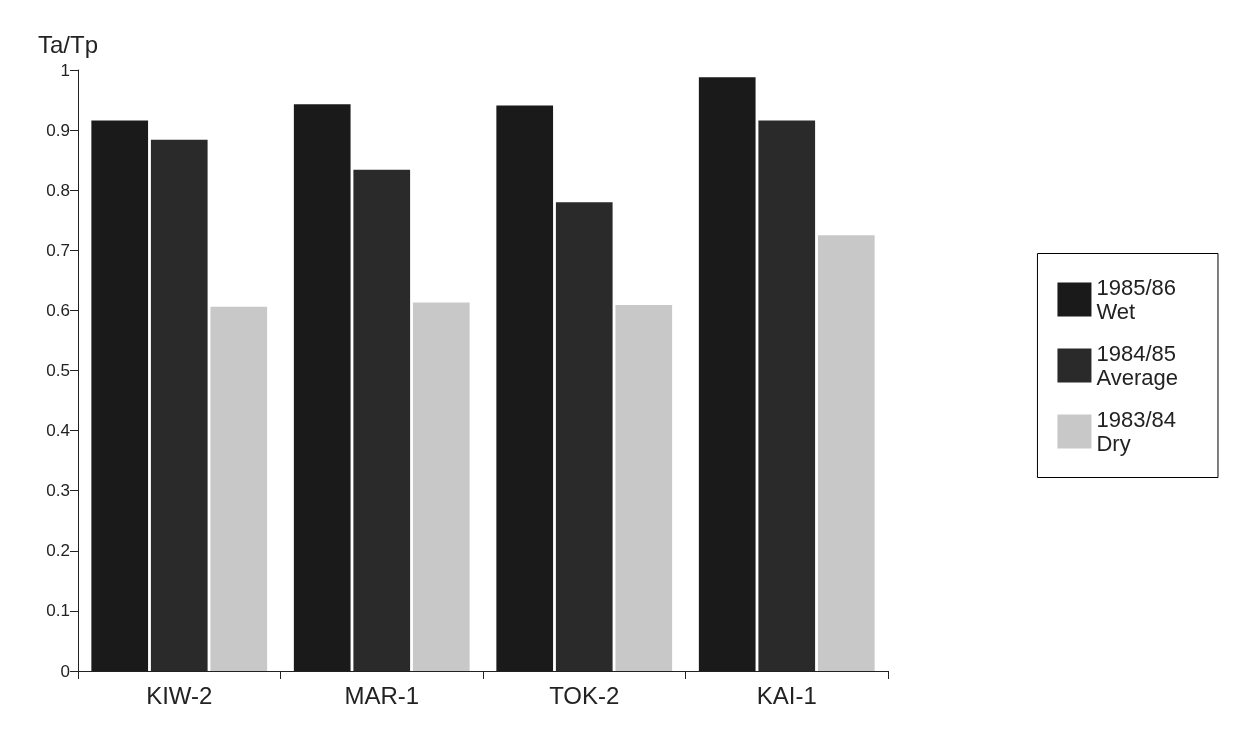 The height and width of the screenshot is (733, 1238). Describe the element at coordinates (1136, 431) in the screenshot. I see `legend-label: 1983/84 Dry` at that location.